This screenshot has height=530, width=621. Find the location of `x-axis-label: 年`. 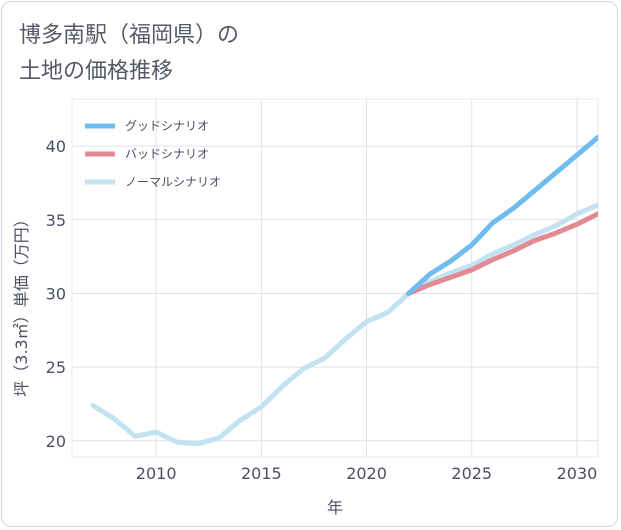

x-axis-label: 年 is located at coordinates (335, 507).